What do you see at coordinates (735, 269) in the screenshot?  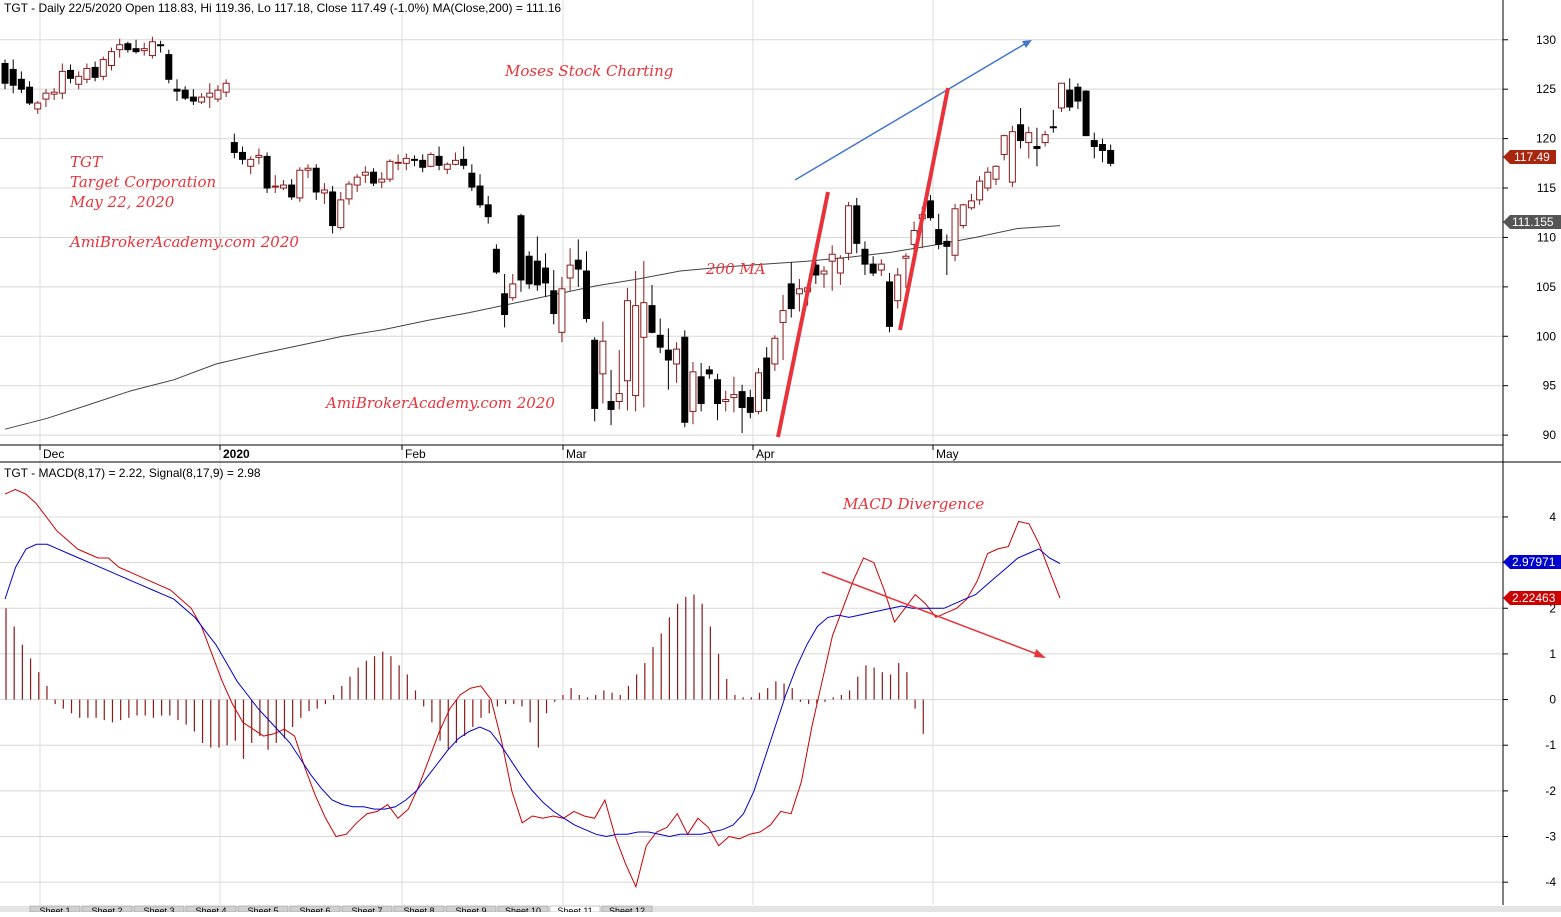 I see `ma-label-annotation: 200 MA` at bounding box center [735, 269].